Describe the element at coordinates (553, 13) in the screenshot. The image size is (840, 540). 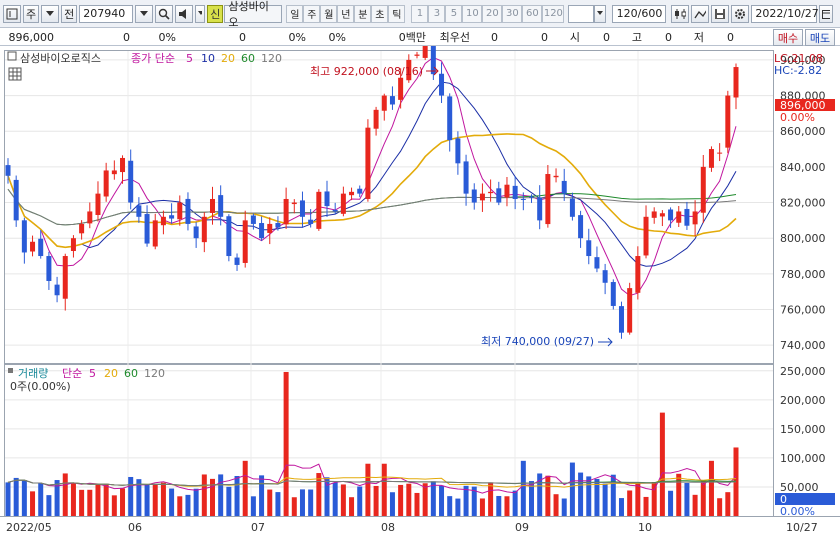
I see `interval-120: 120` at that location.